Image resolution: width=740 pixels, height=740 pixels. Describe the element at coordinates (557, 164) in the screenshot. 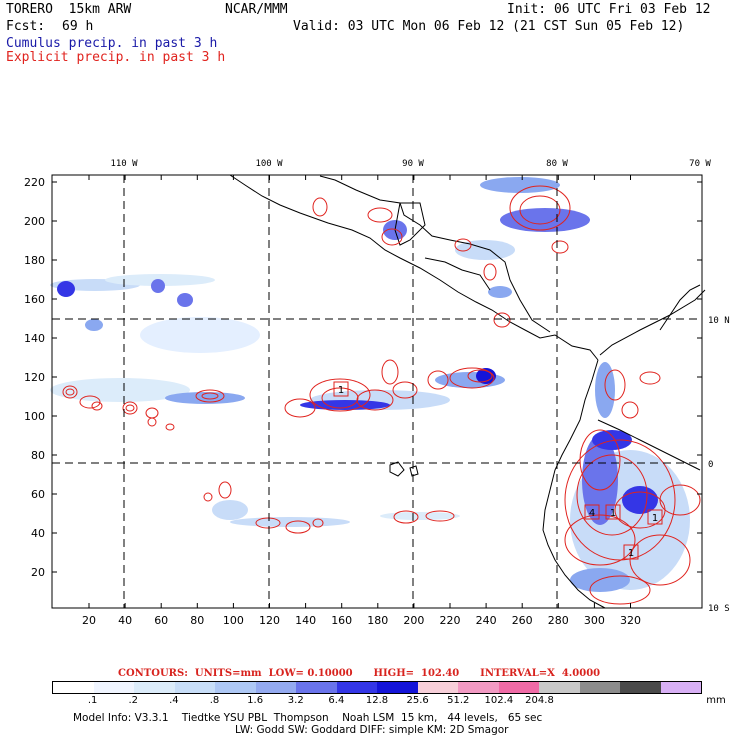

I see `longitude-label: 80 W` at that location.